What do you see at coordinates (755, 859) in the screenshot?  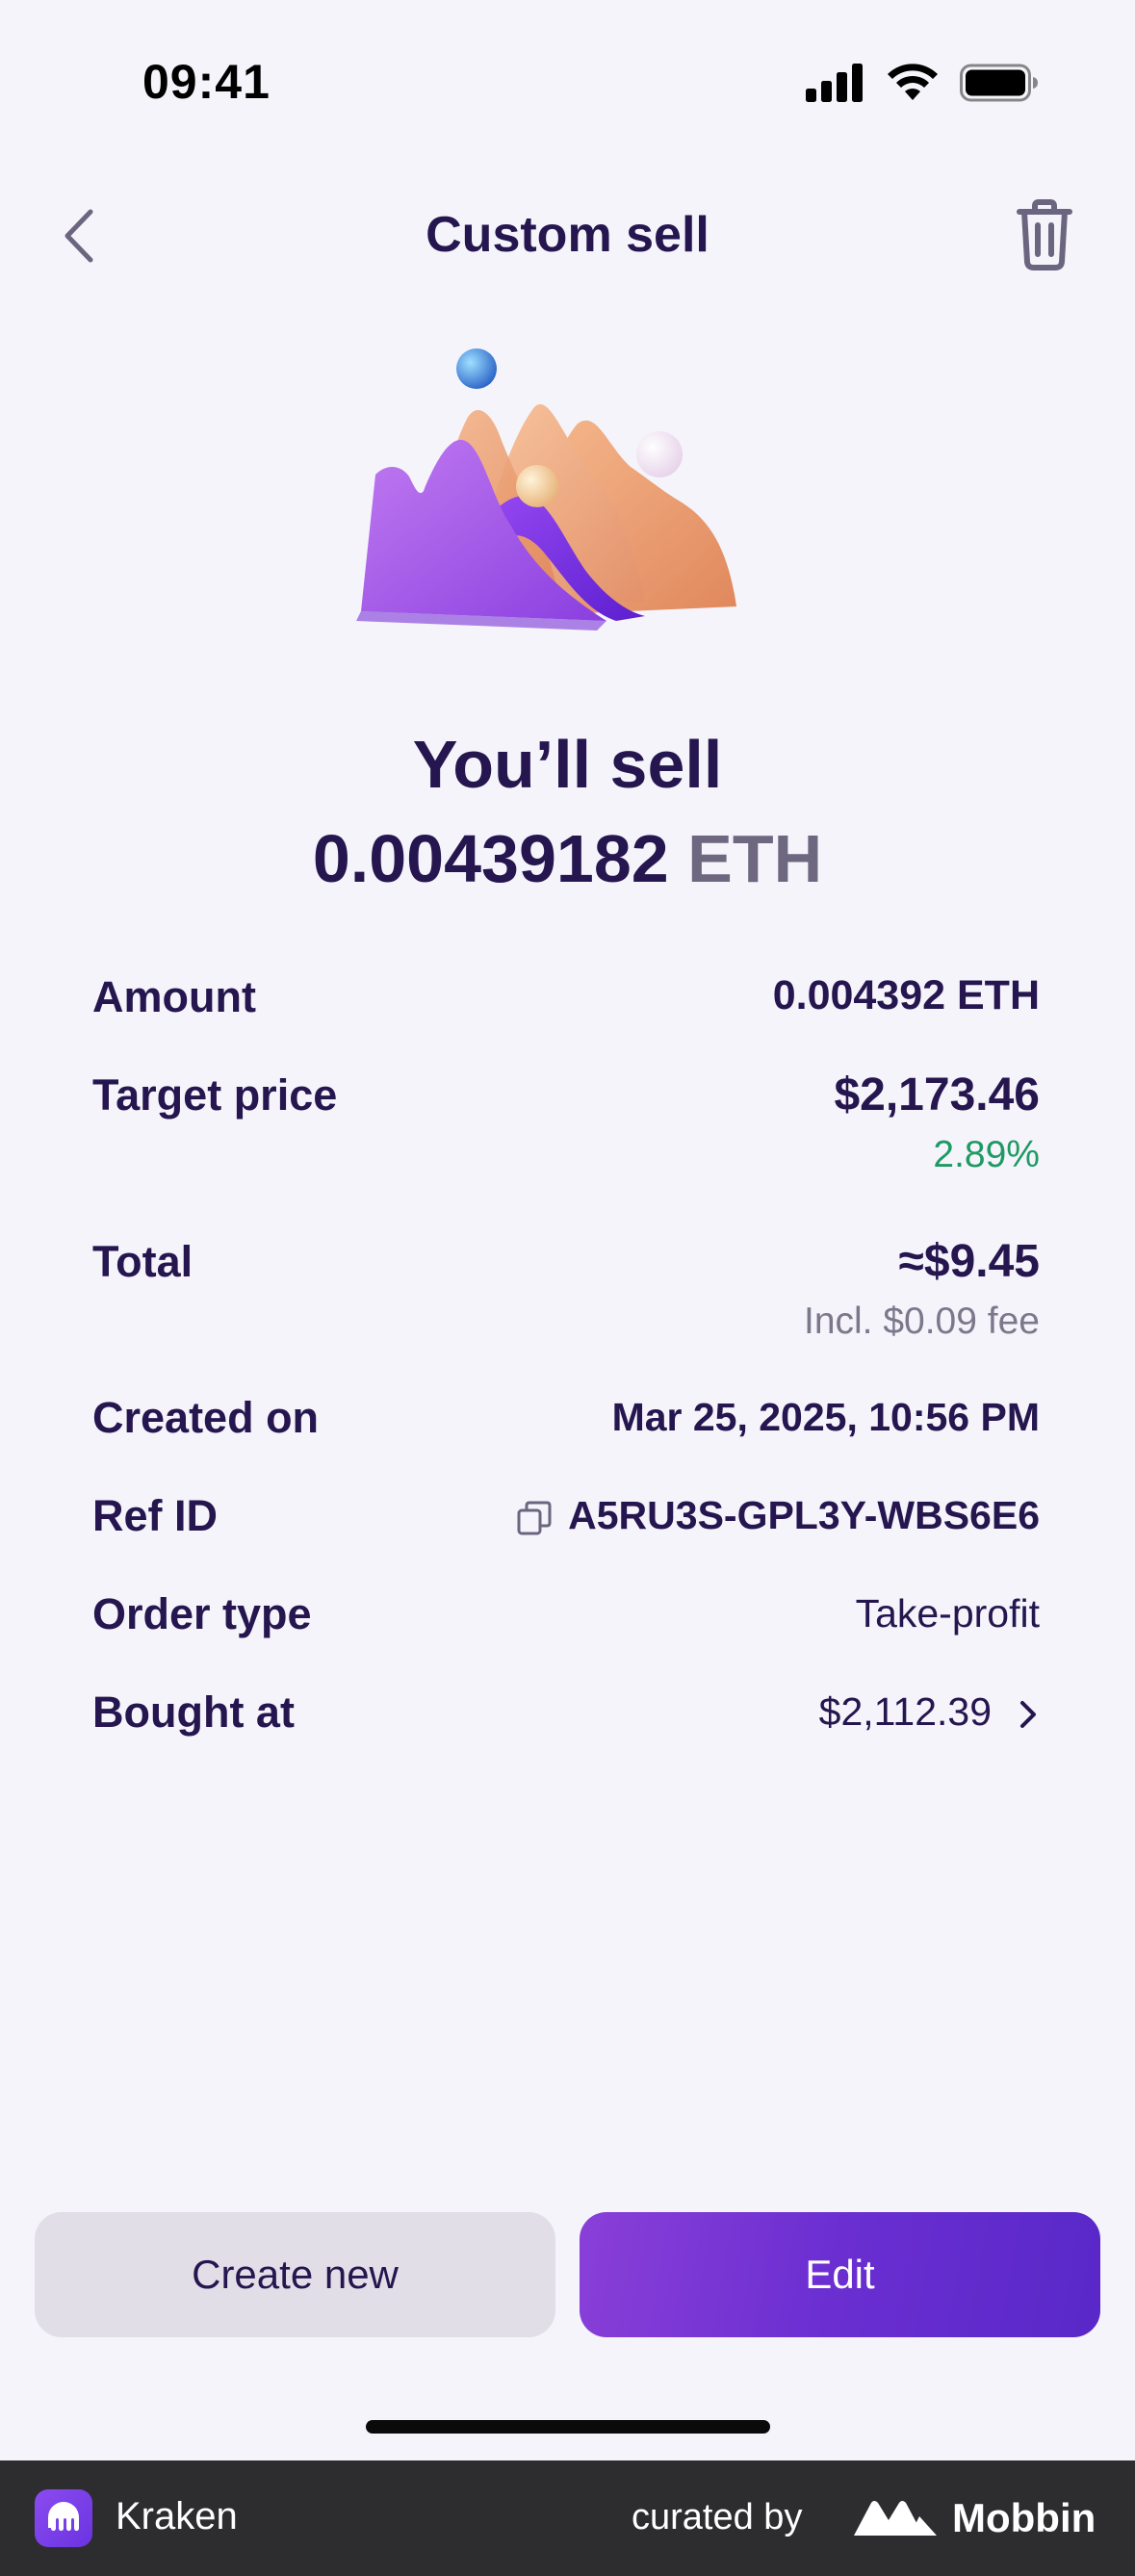 I see `sell-amount-unit: ETH` at bounding box center [755, 859].